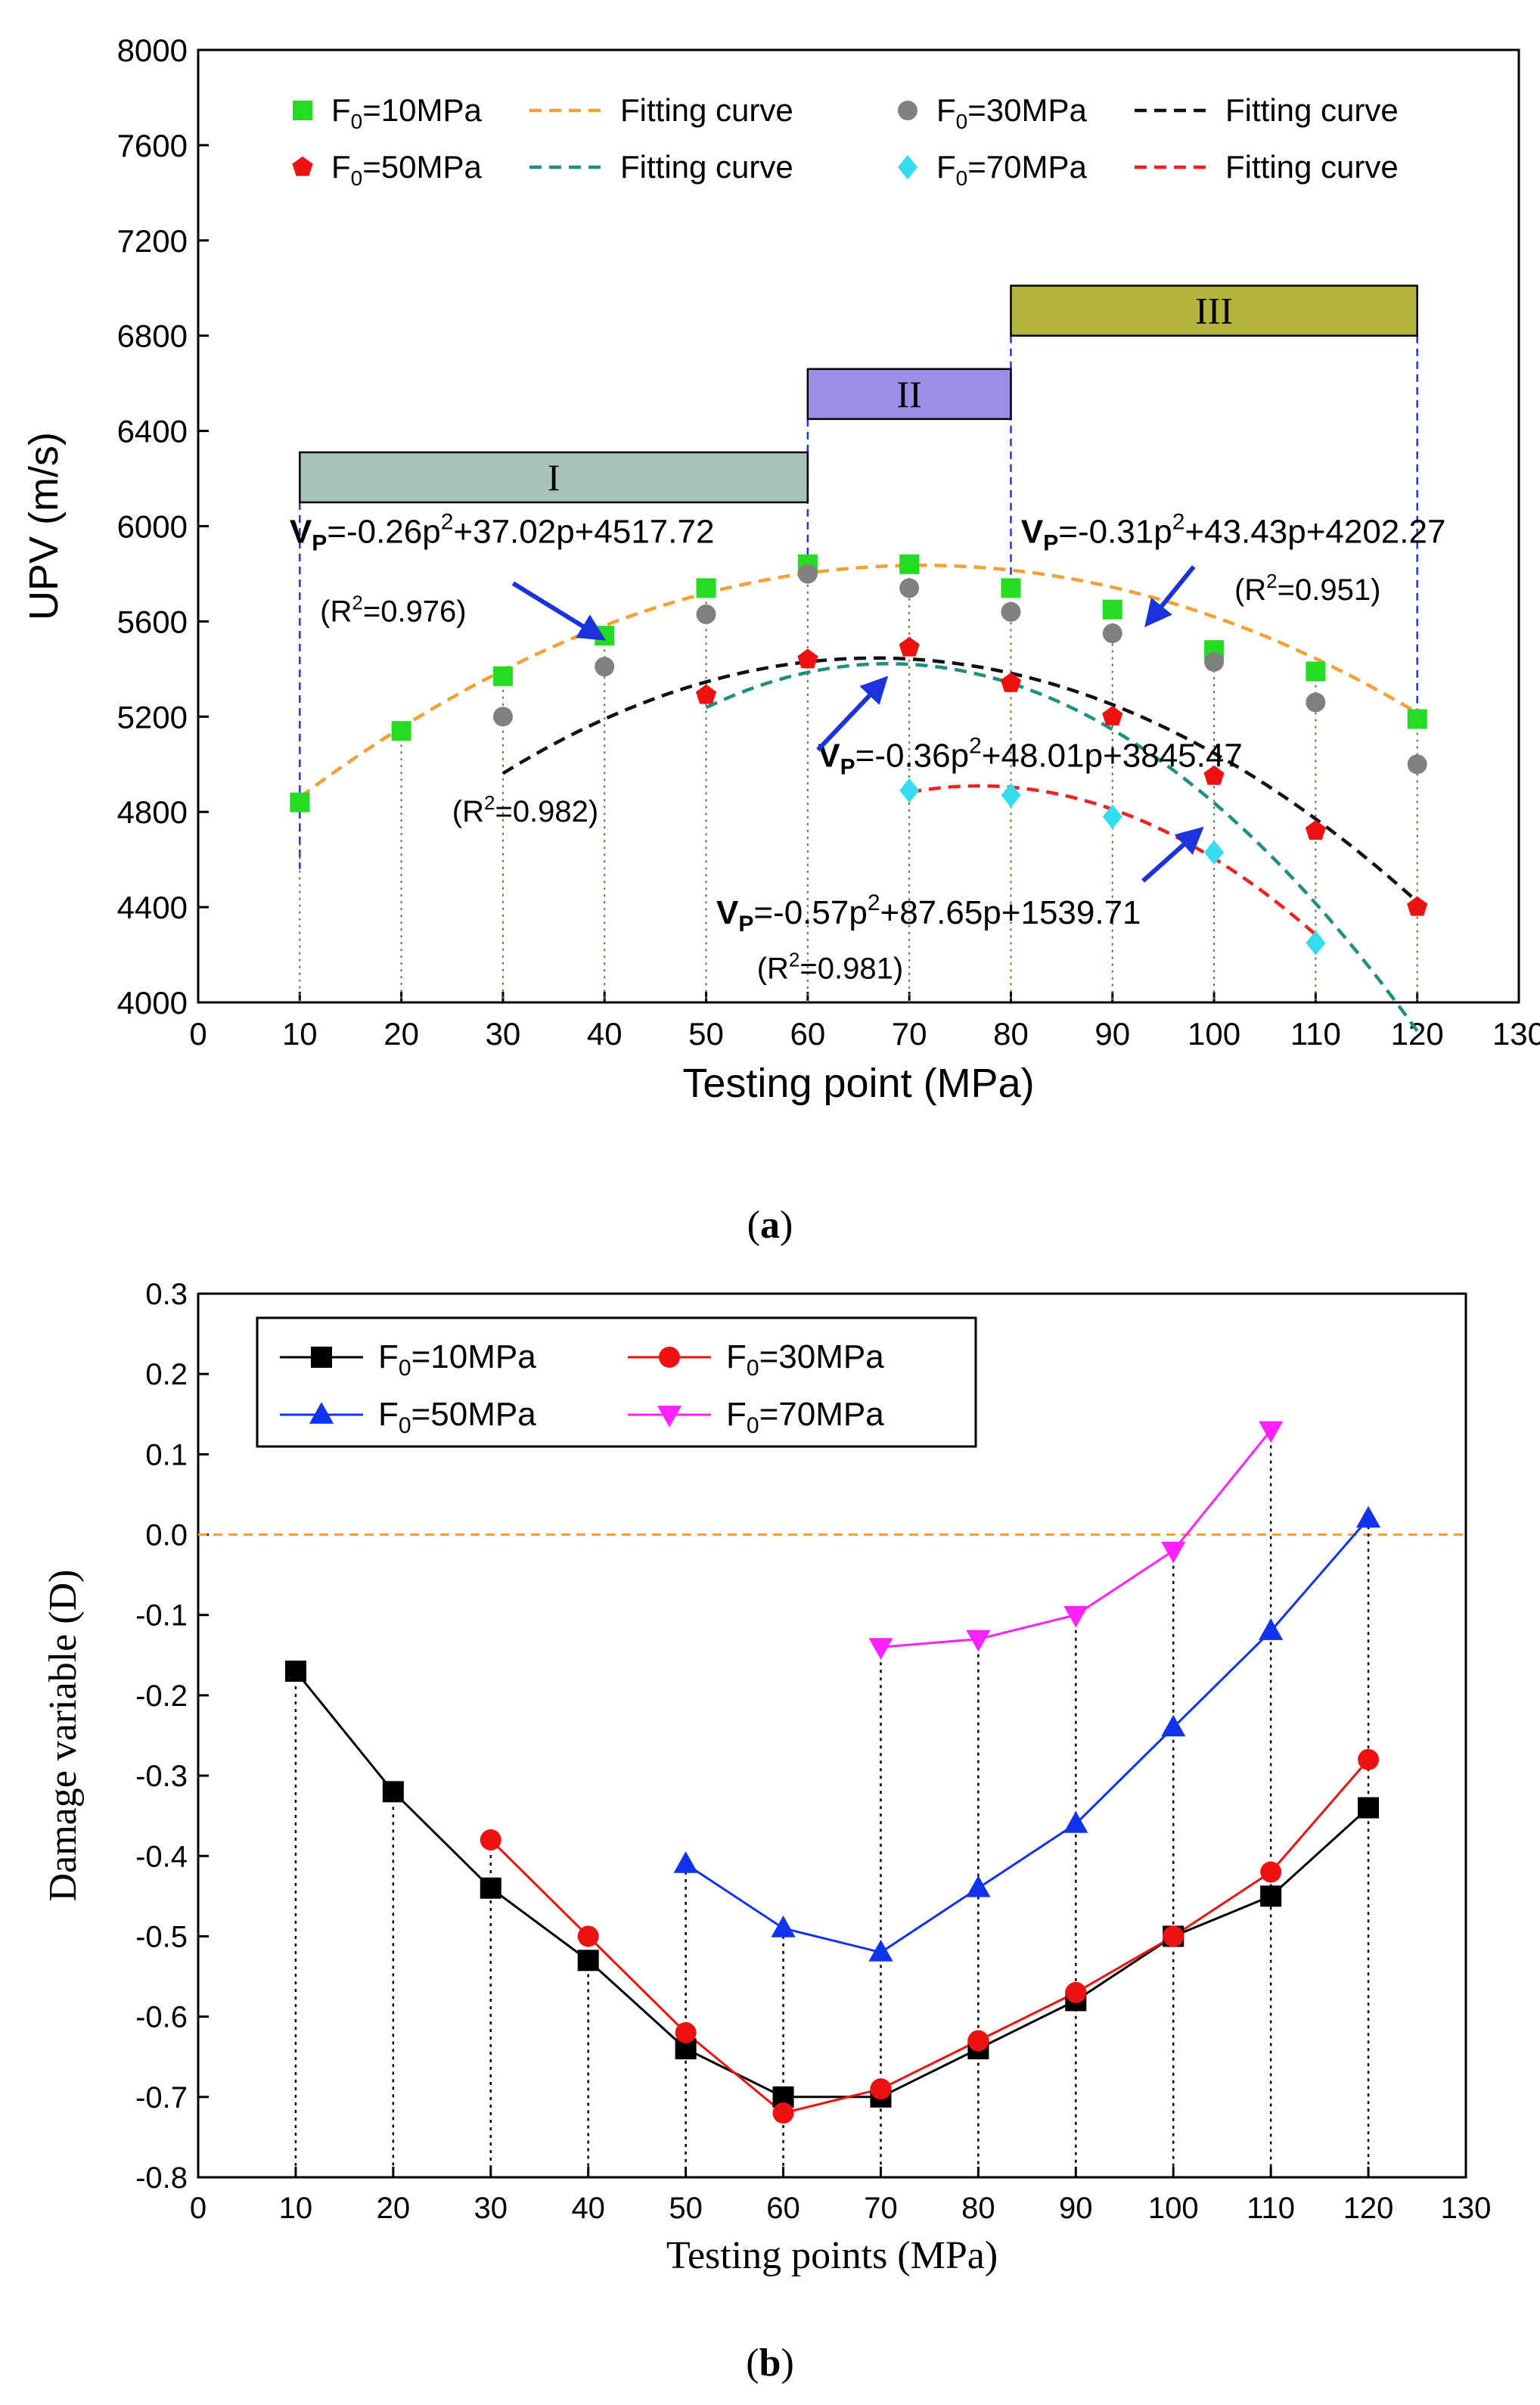 The width and height of the screenshot is (1540, 2405). Describe the element at coordinates (153, 431) in the screenshot. I see `y-tick-label-a: 6400` at that location.